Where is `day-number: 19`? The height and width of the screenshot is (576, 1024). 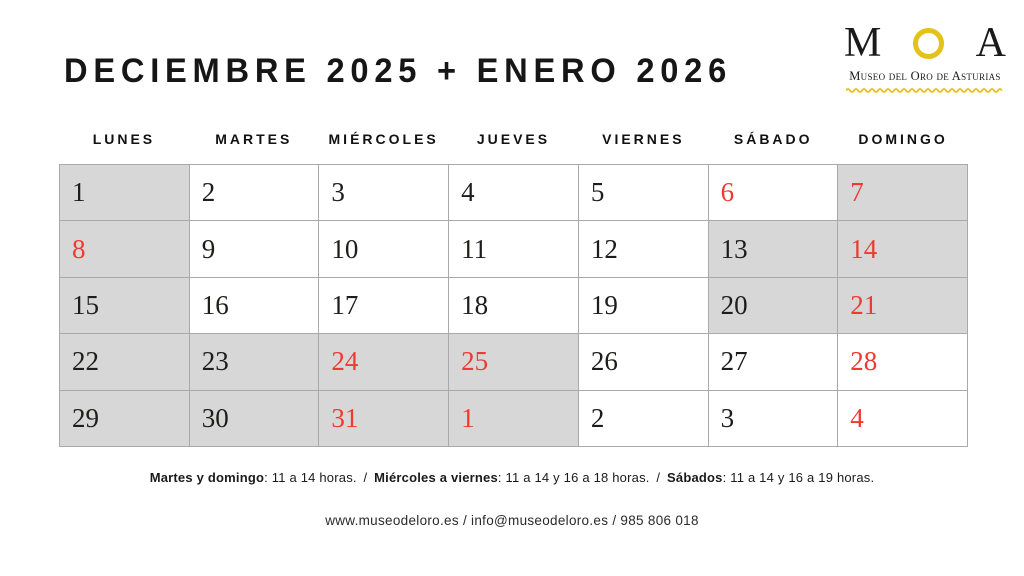
day-number: 19 is located at coordinates (604, 304).